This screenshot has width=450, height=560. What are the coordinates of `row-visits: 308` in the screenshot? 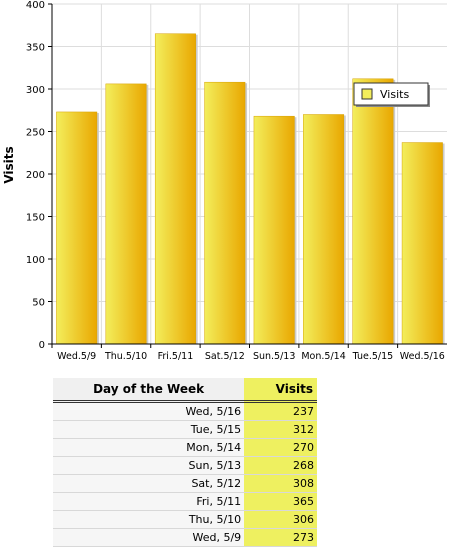 It's located at (280, 483).